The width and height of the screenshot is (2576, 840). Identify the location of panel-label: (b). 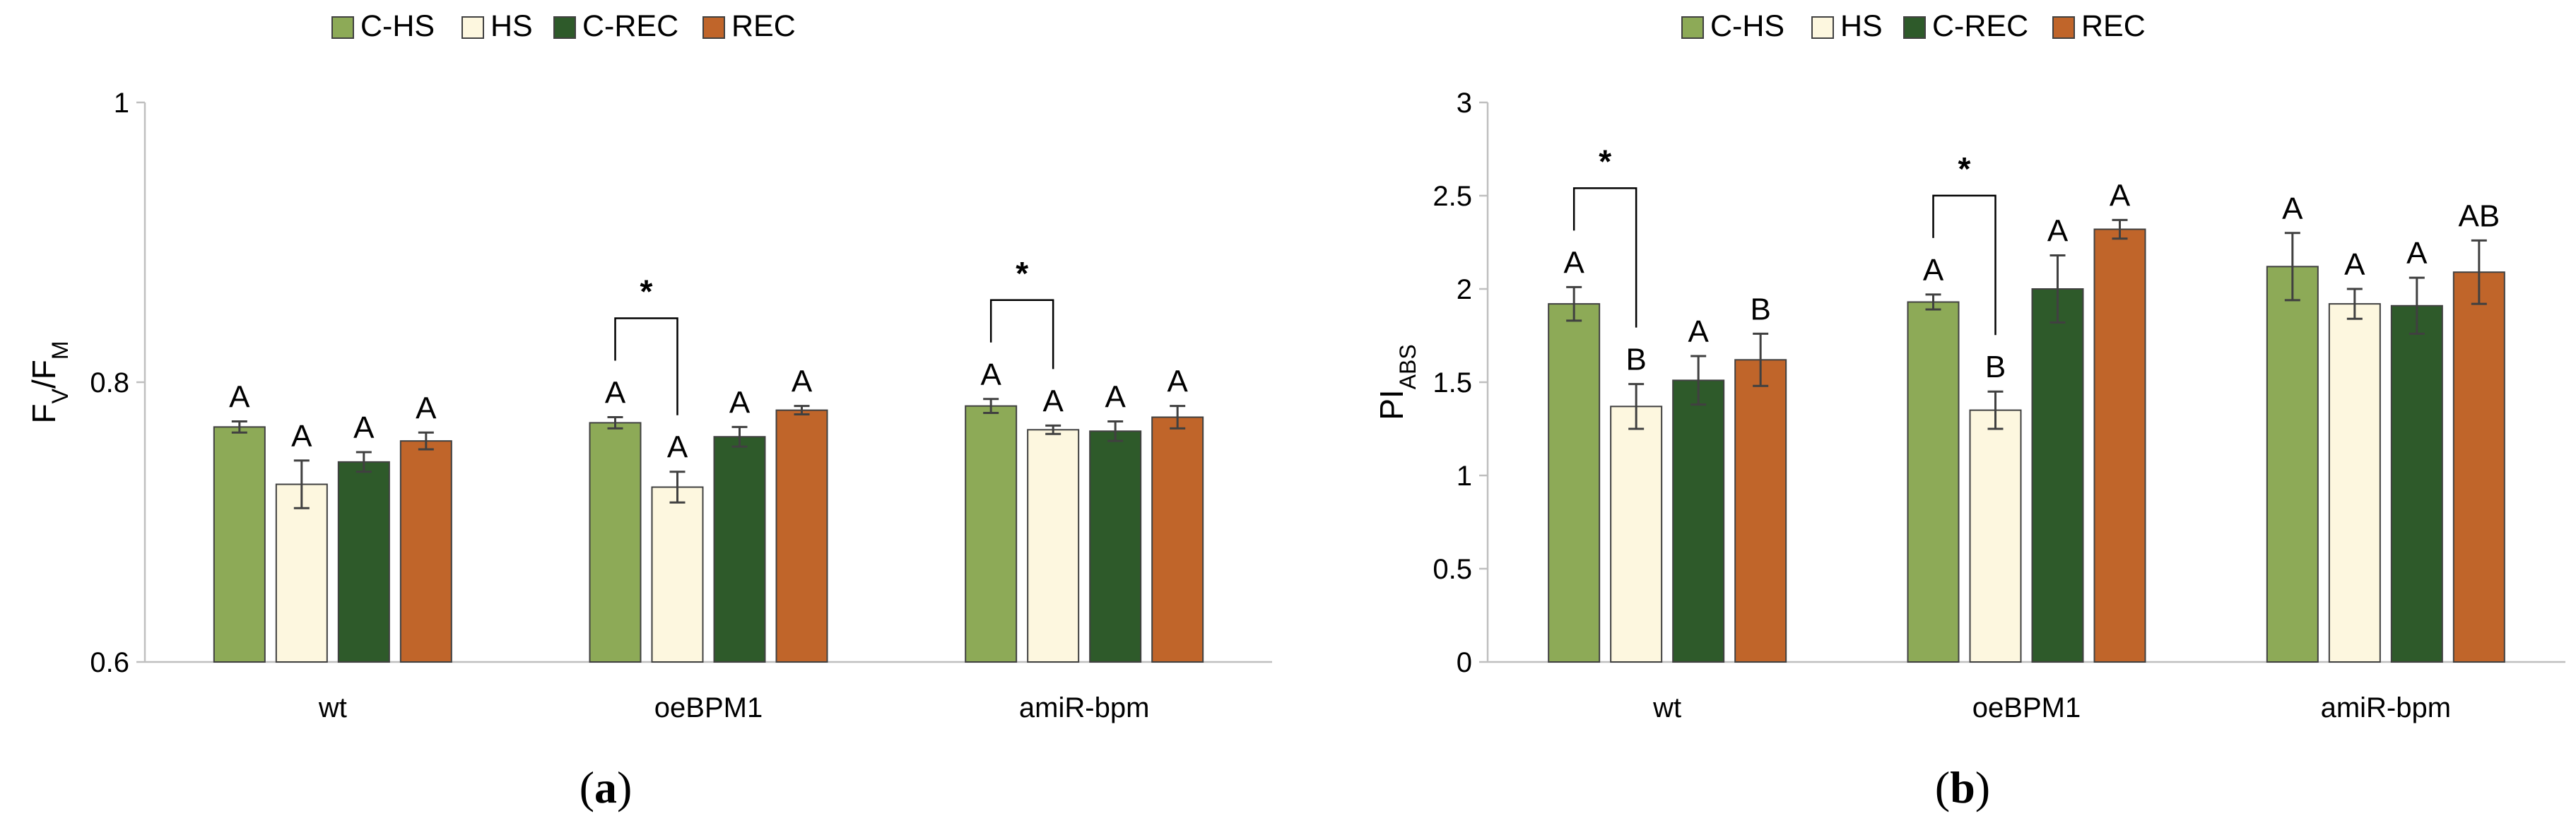
(1962, 787).